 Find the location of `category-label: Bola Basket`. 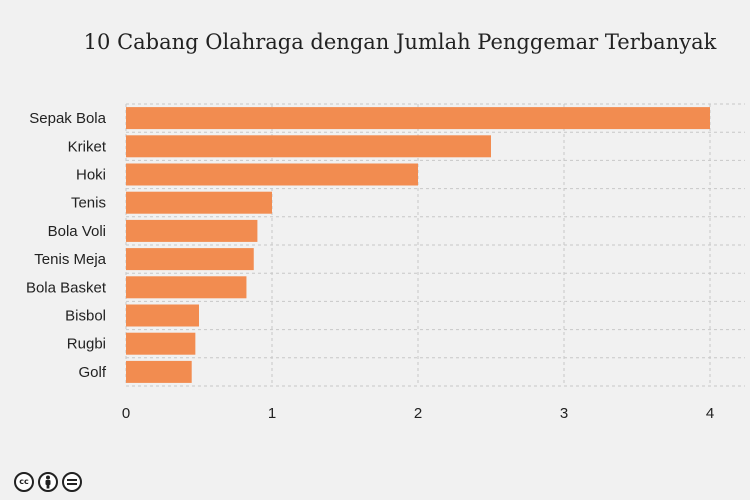

category-label: Bola Basket is located at coordinates (66, 287).